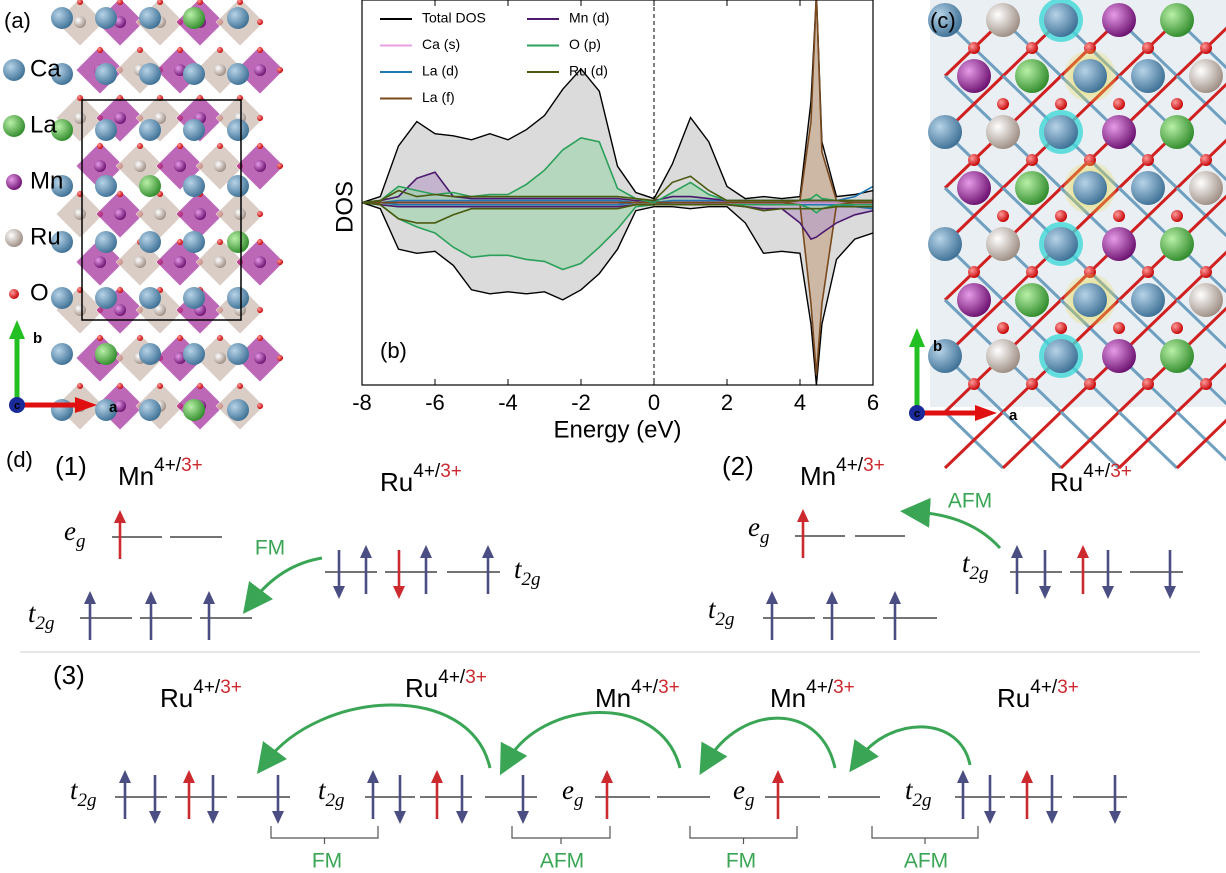 Image resolution: width=1226 pixels, height=873 pixels. Describe the element at coordinates (43, 124) in the screenshot. I see `legend-label: La` at that location.